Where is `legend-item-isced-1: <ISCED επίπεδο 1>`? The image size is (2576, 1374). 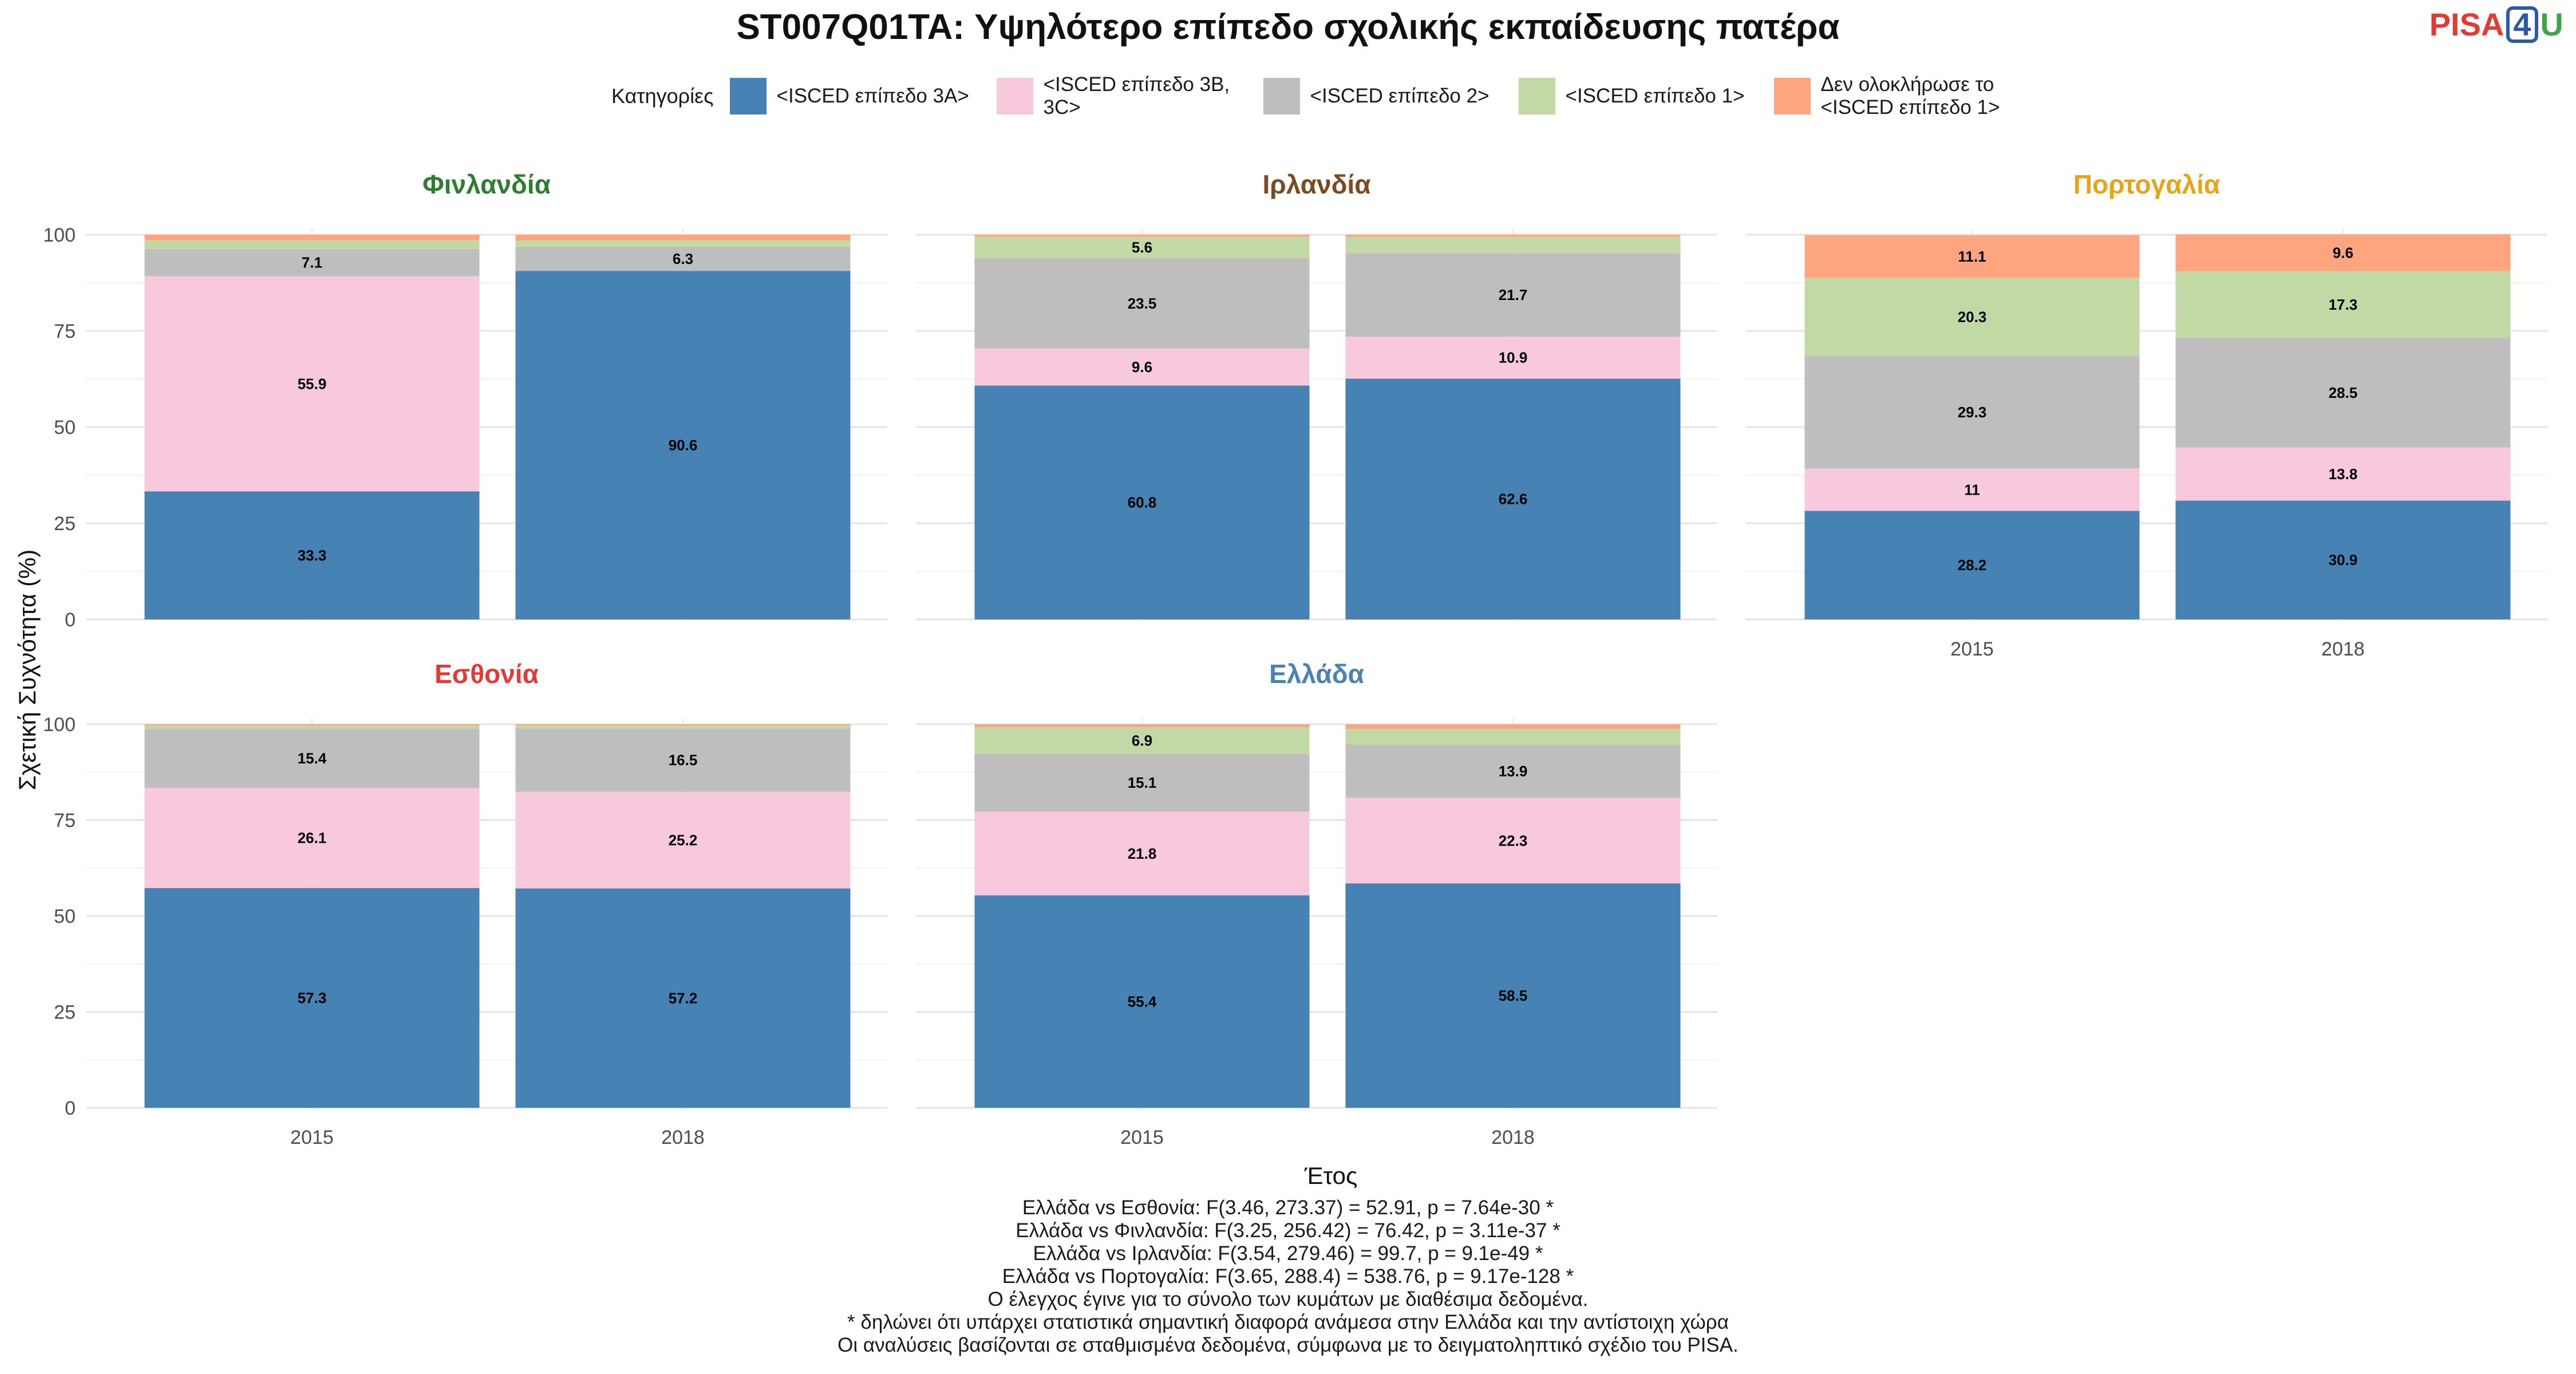
legend-item-isced-1: <ISCED επίπεδο 1> is located at coordinates (1636, 96).